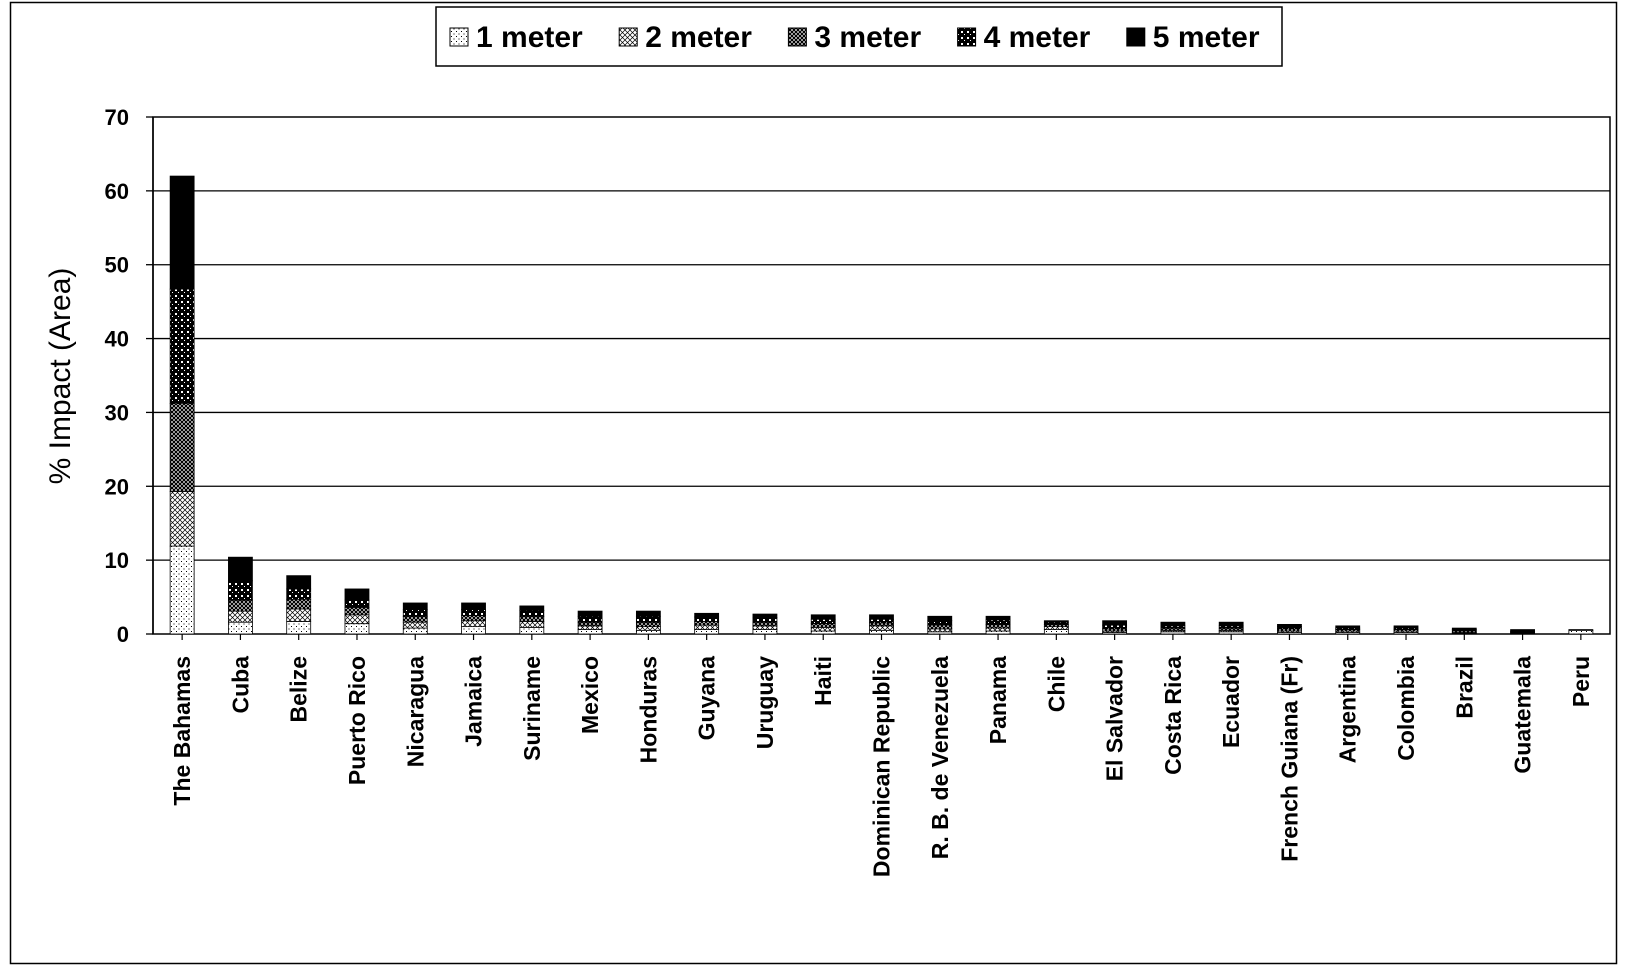 This screenshot has width=1627, height=971. Describe the element at coordinates (698, 37) in the screenshot. I see `legend-label: 2 meter` at that location.